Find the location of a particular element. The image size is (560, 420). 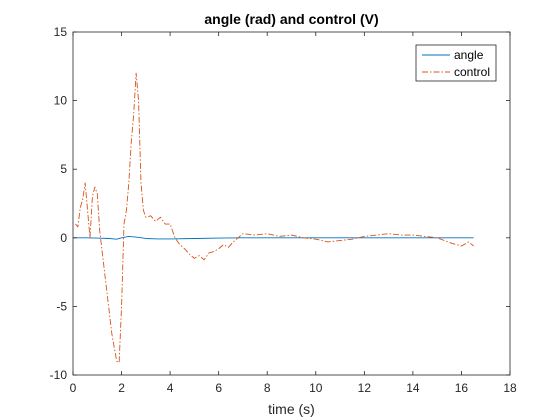

x-tick-label: 18 is located at coordinates (510, 388).